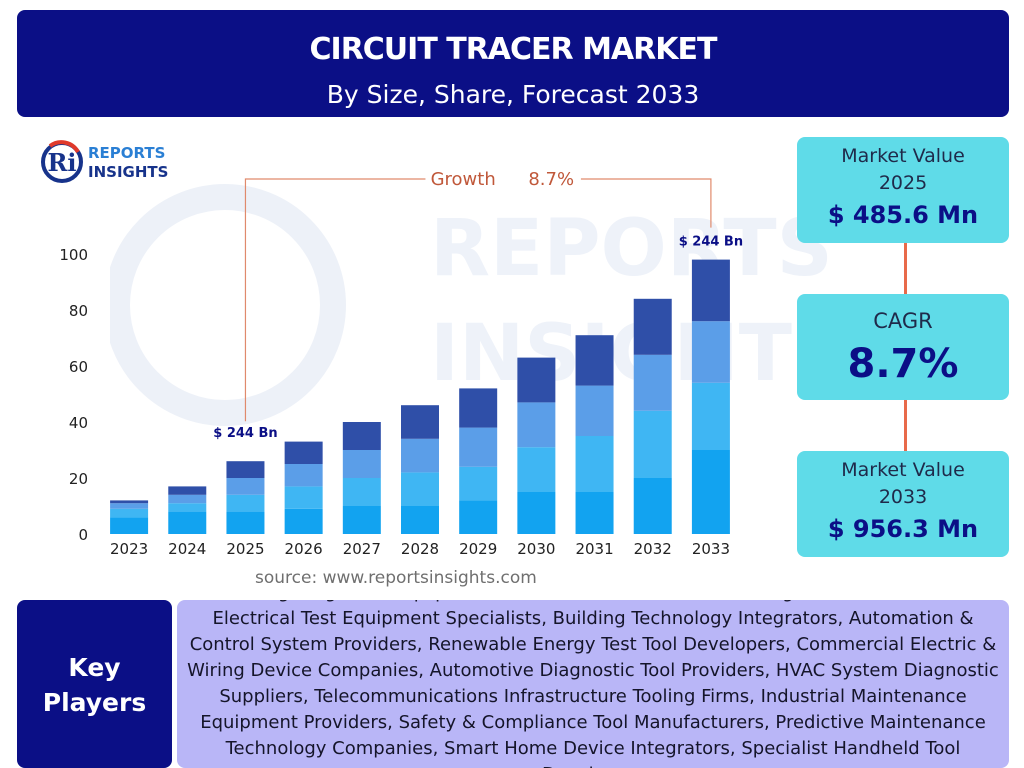 The height and width of the screenshot is (768, 1024). Describe the element at coordinates (903, 364) in the screenshot. I see `kpi-value: 8.7%` at that location.